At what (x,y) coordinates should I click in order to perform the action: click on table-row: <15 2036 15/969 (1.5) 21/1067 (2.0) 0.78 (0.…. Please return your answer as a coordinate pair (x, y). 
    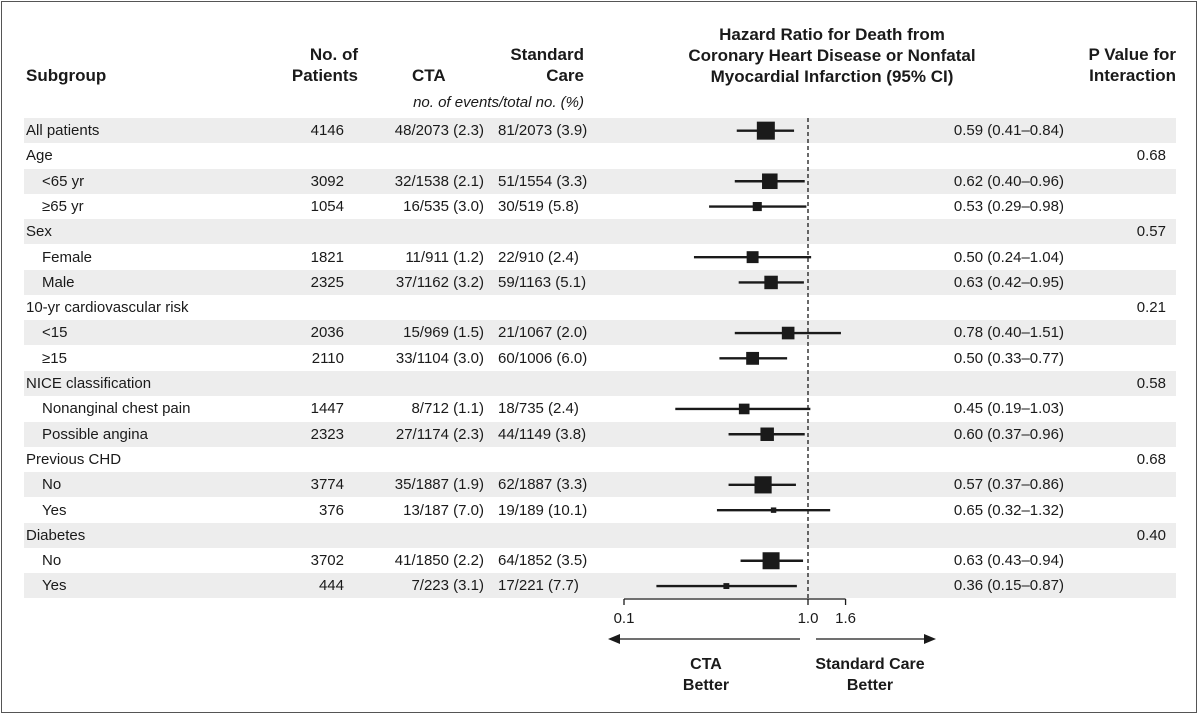
    Looking at the image, I should click on (600, 333).